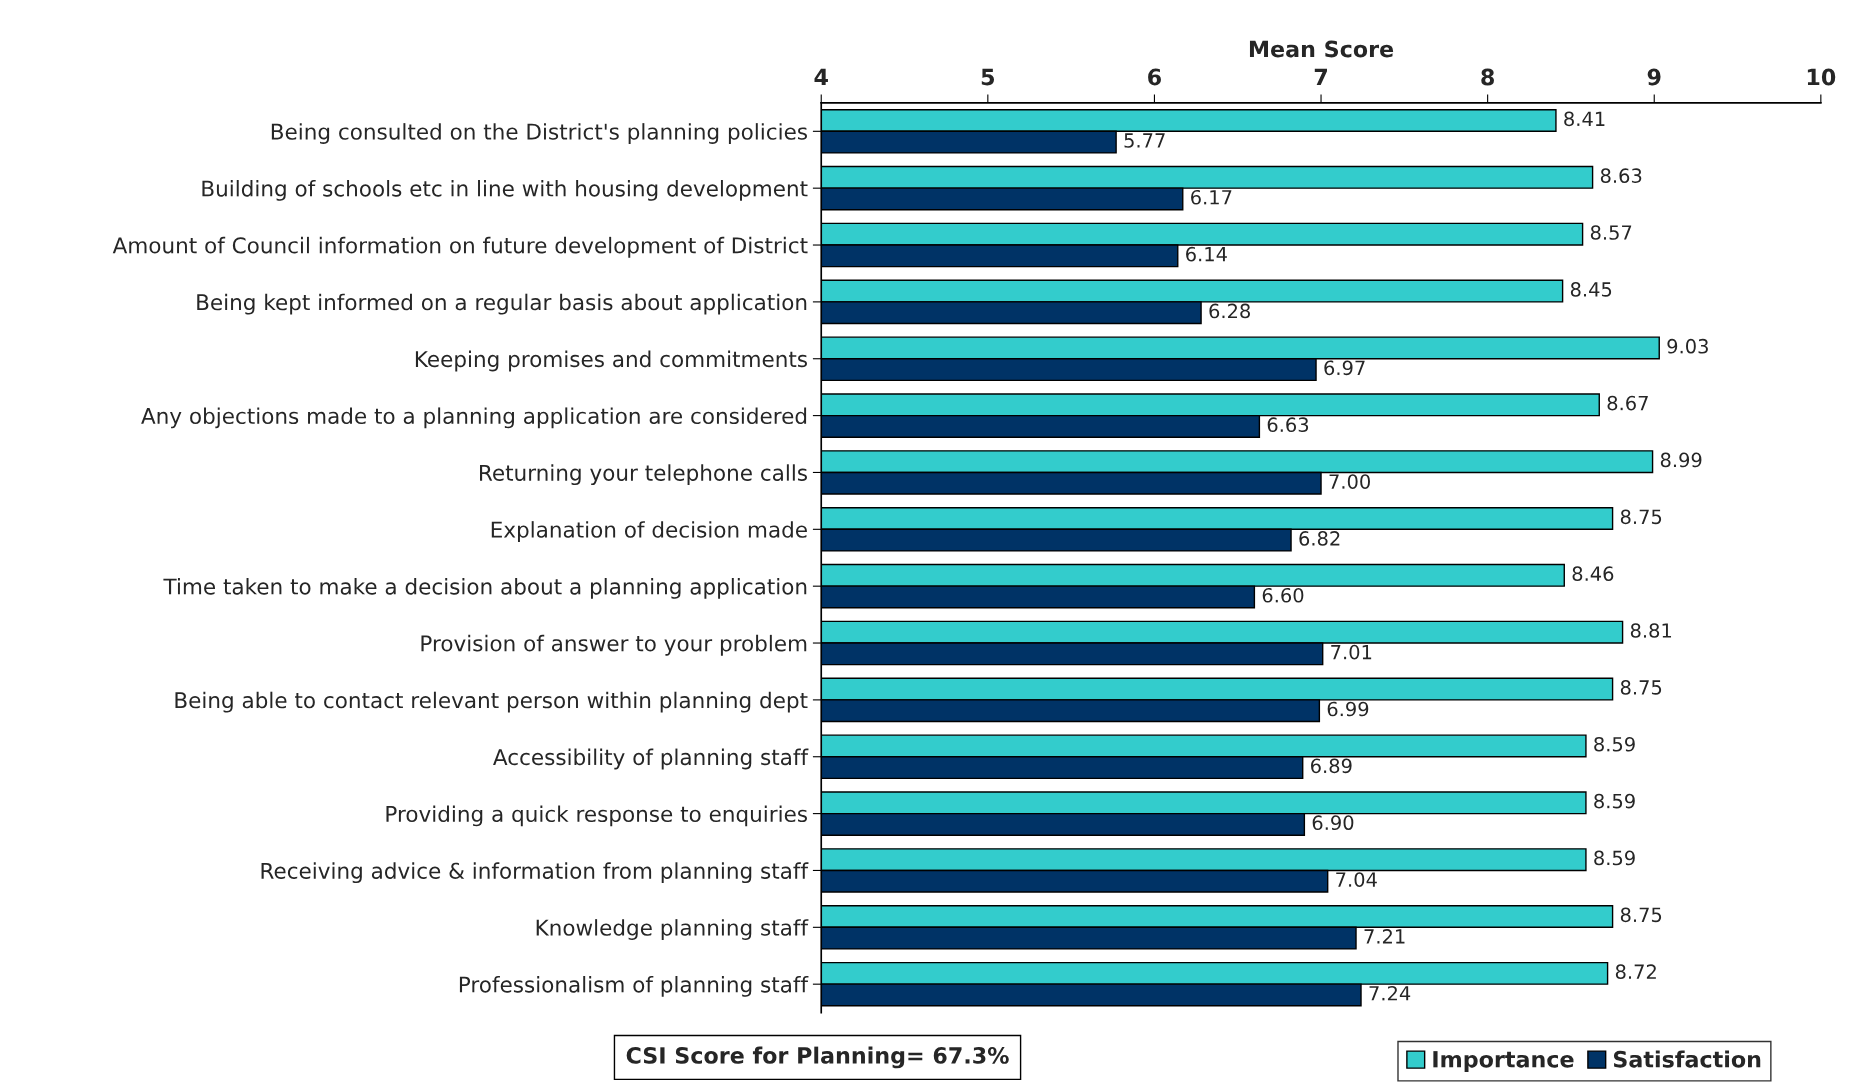 This screenshot has width=1858, height=1083. Describe the element at coordinates (1351, 652) in the screenshot. I see `data-label: 7.01` at that location.